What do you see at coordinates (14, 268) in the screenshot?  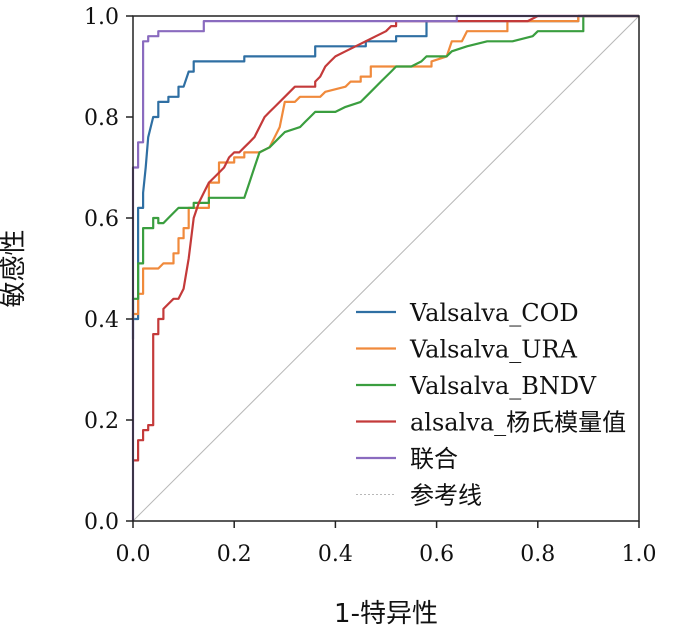 I see `y-axis-title: 敏感性` at bounding box center [14, 268].